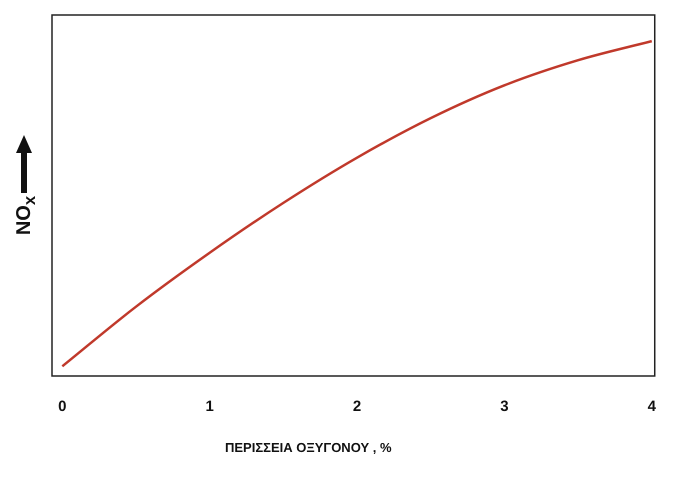 The width and height of the screenshot is (678, 488). Describe the element at coordinates (504, 407) in the screenshot. I see `x-tick-label: 3` at that location.